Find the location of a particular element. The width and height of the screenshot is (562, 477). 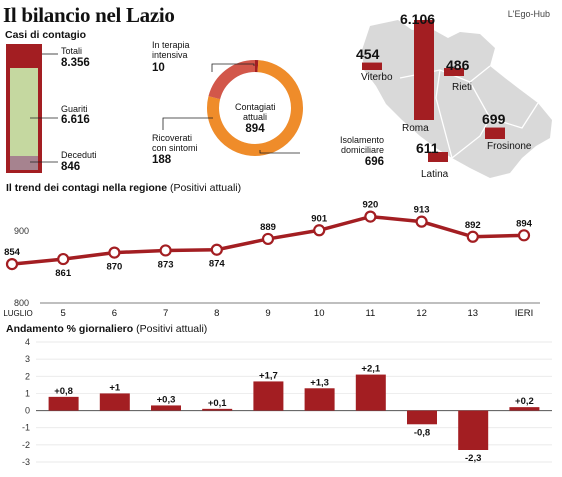

daily-data-label-6: +2,1 is located at coordinates (370, 369).